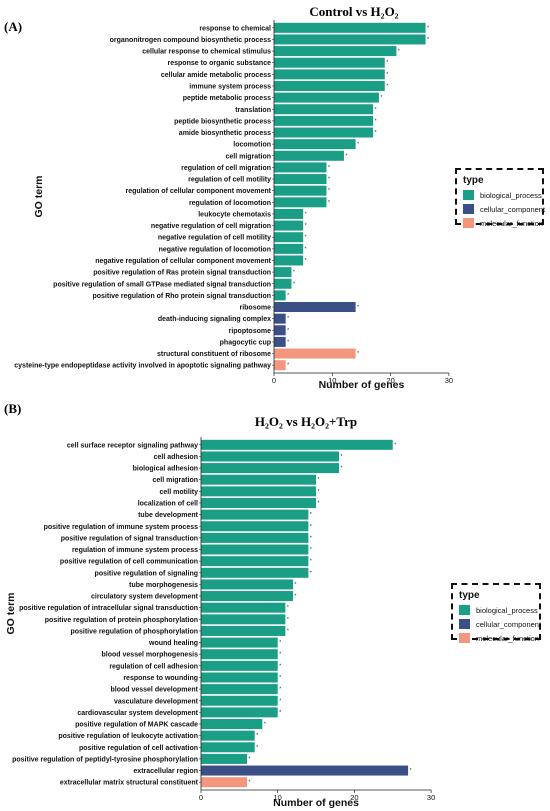 This screenshot has width=550, height=811. What do you see at coordinates (165, 469) in the screenshot?
I see `chart-b-category-label: biological adhesion` at bounding box center [165, 469].